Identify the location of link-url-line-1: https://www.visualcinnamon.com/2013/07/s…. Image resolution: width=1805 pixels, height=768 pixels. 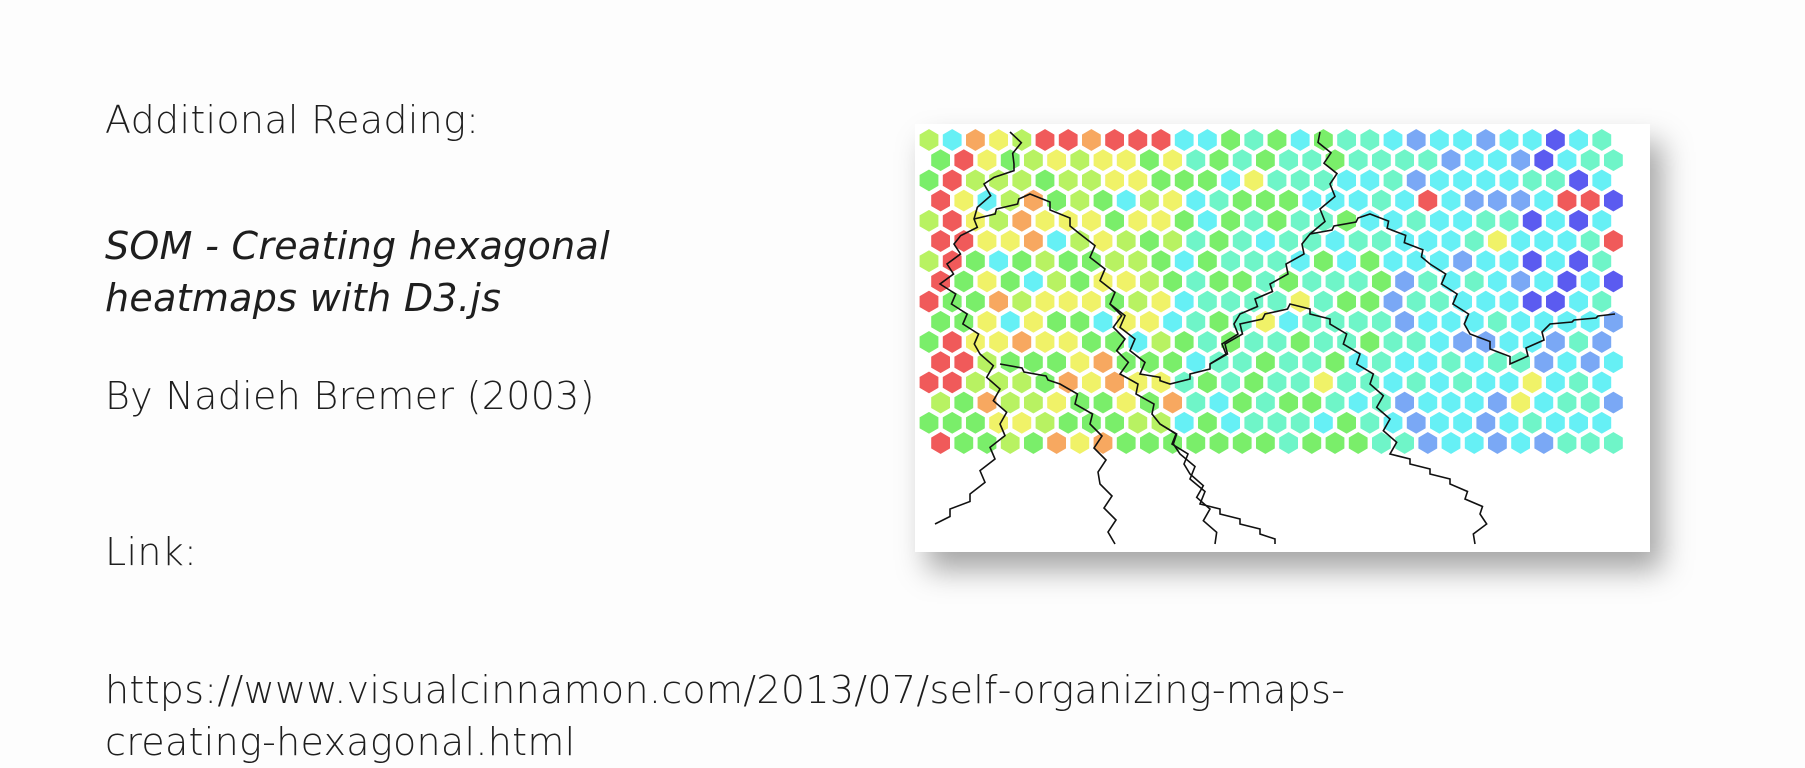
(725, 690).